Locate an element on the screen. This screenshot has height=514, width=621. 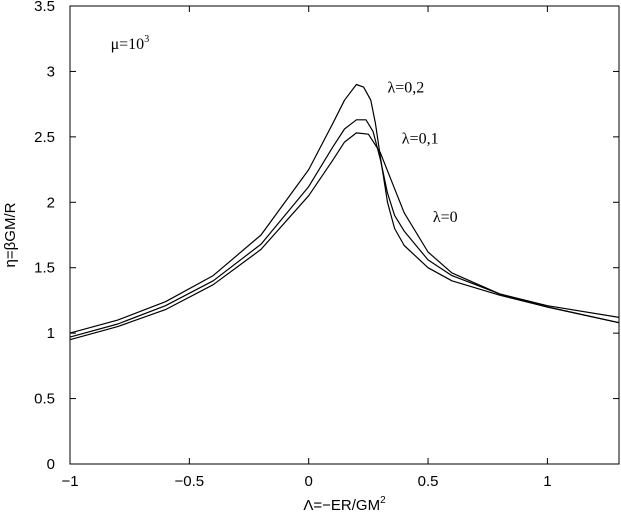
x-tick-label: −0.5 is located at coordinates (190, 481).